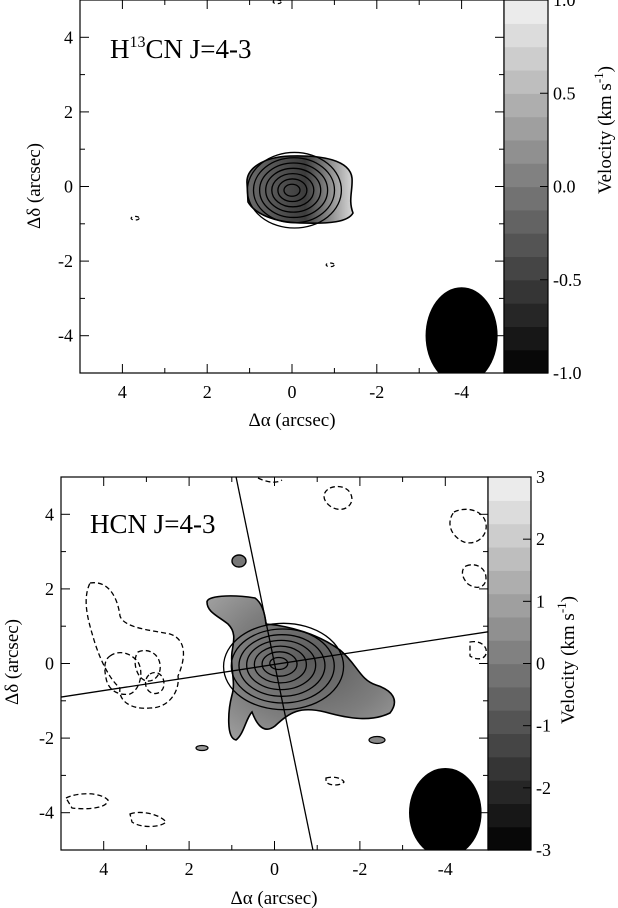 This screenshot has width=618, height=908. I want to click on h13cn-contours, so click(294, 190).